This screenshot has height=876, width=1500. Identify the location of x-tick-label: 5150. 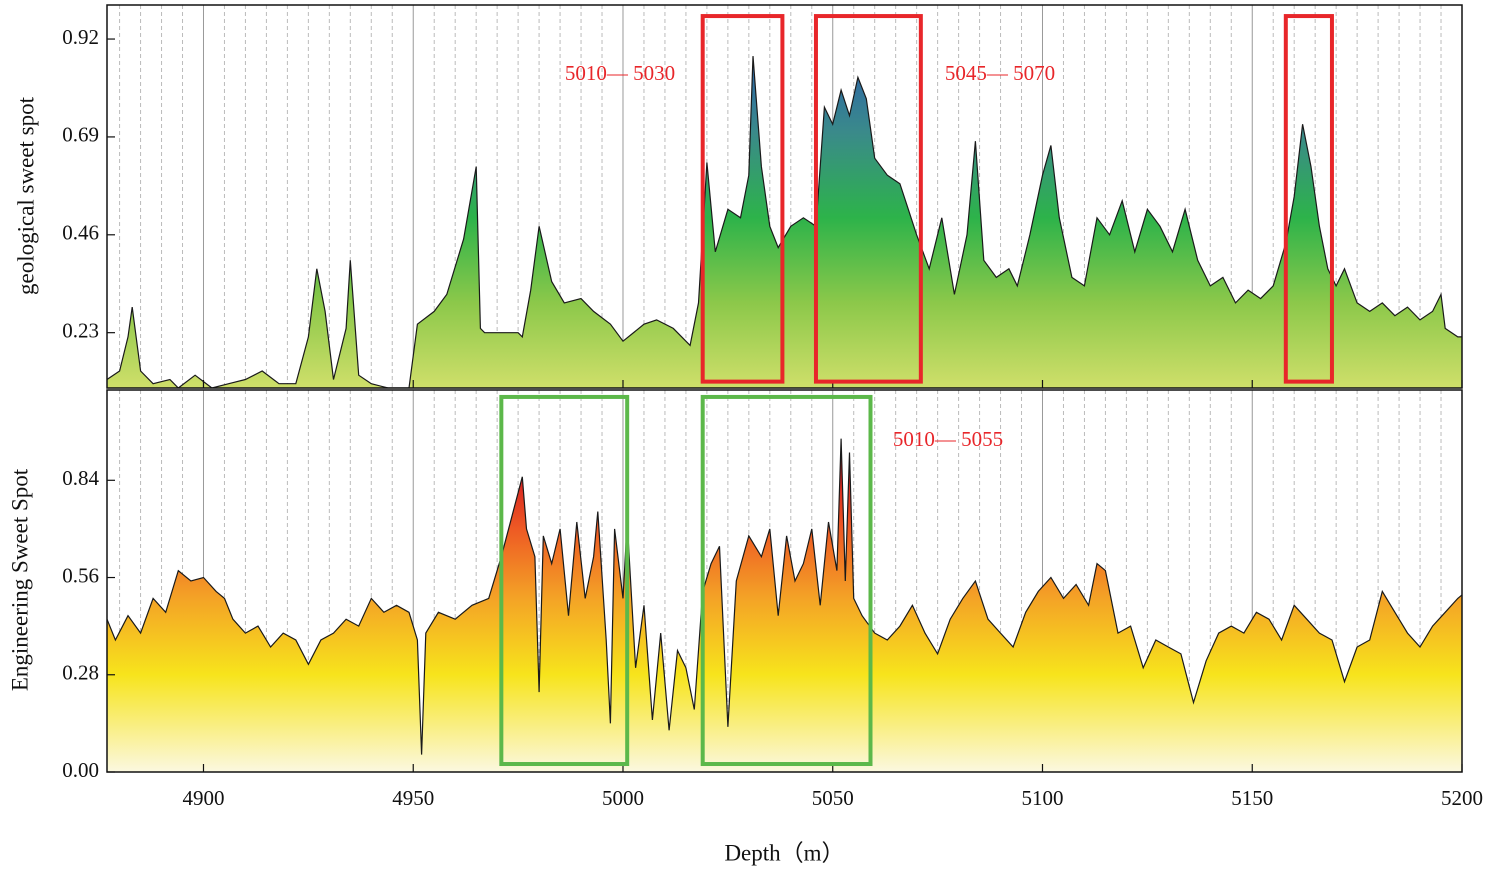
(1252, 798).